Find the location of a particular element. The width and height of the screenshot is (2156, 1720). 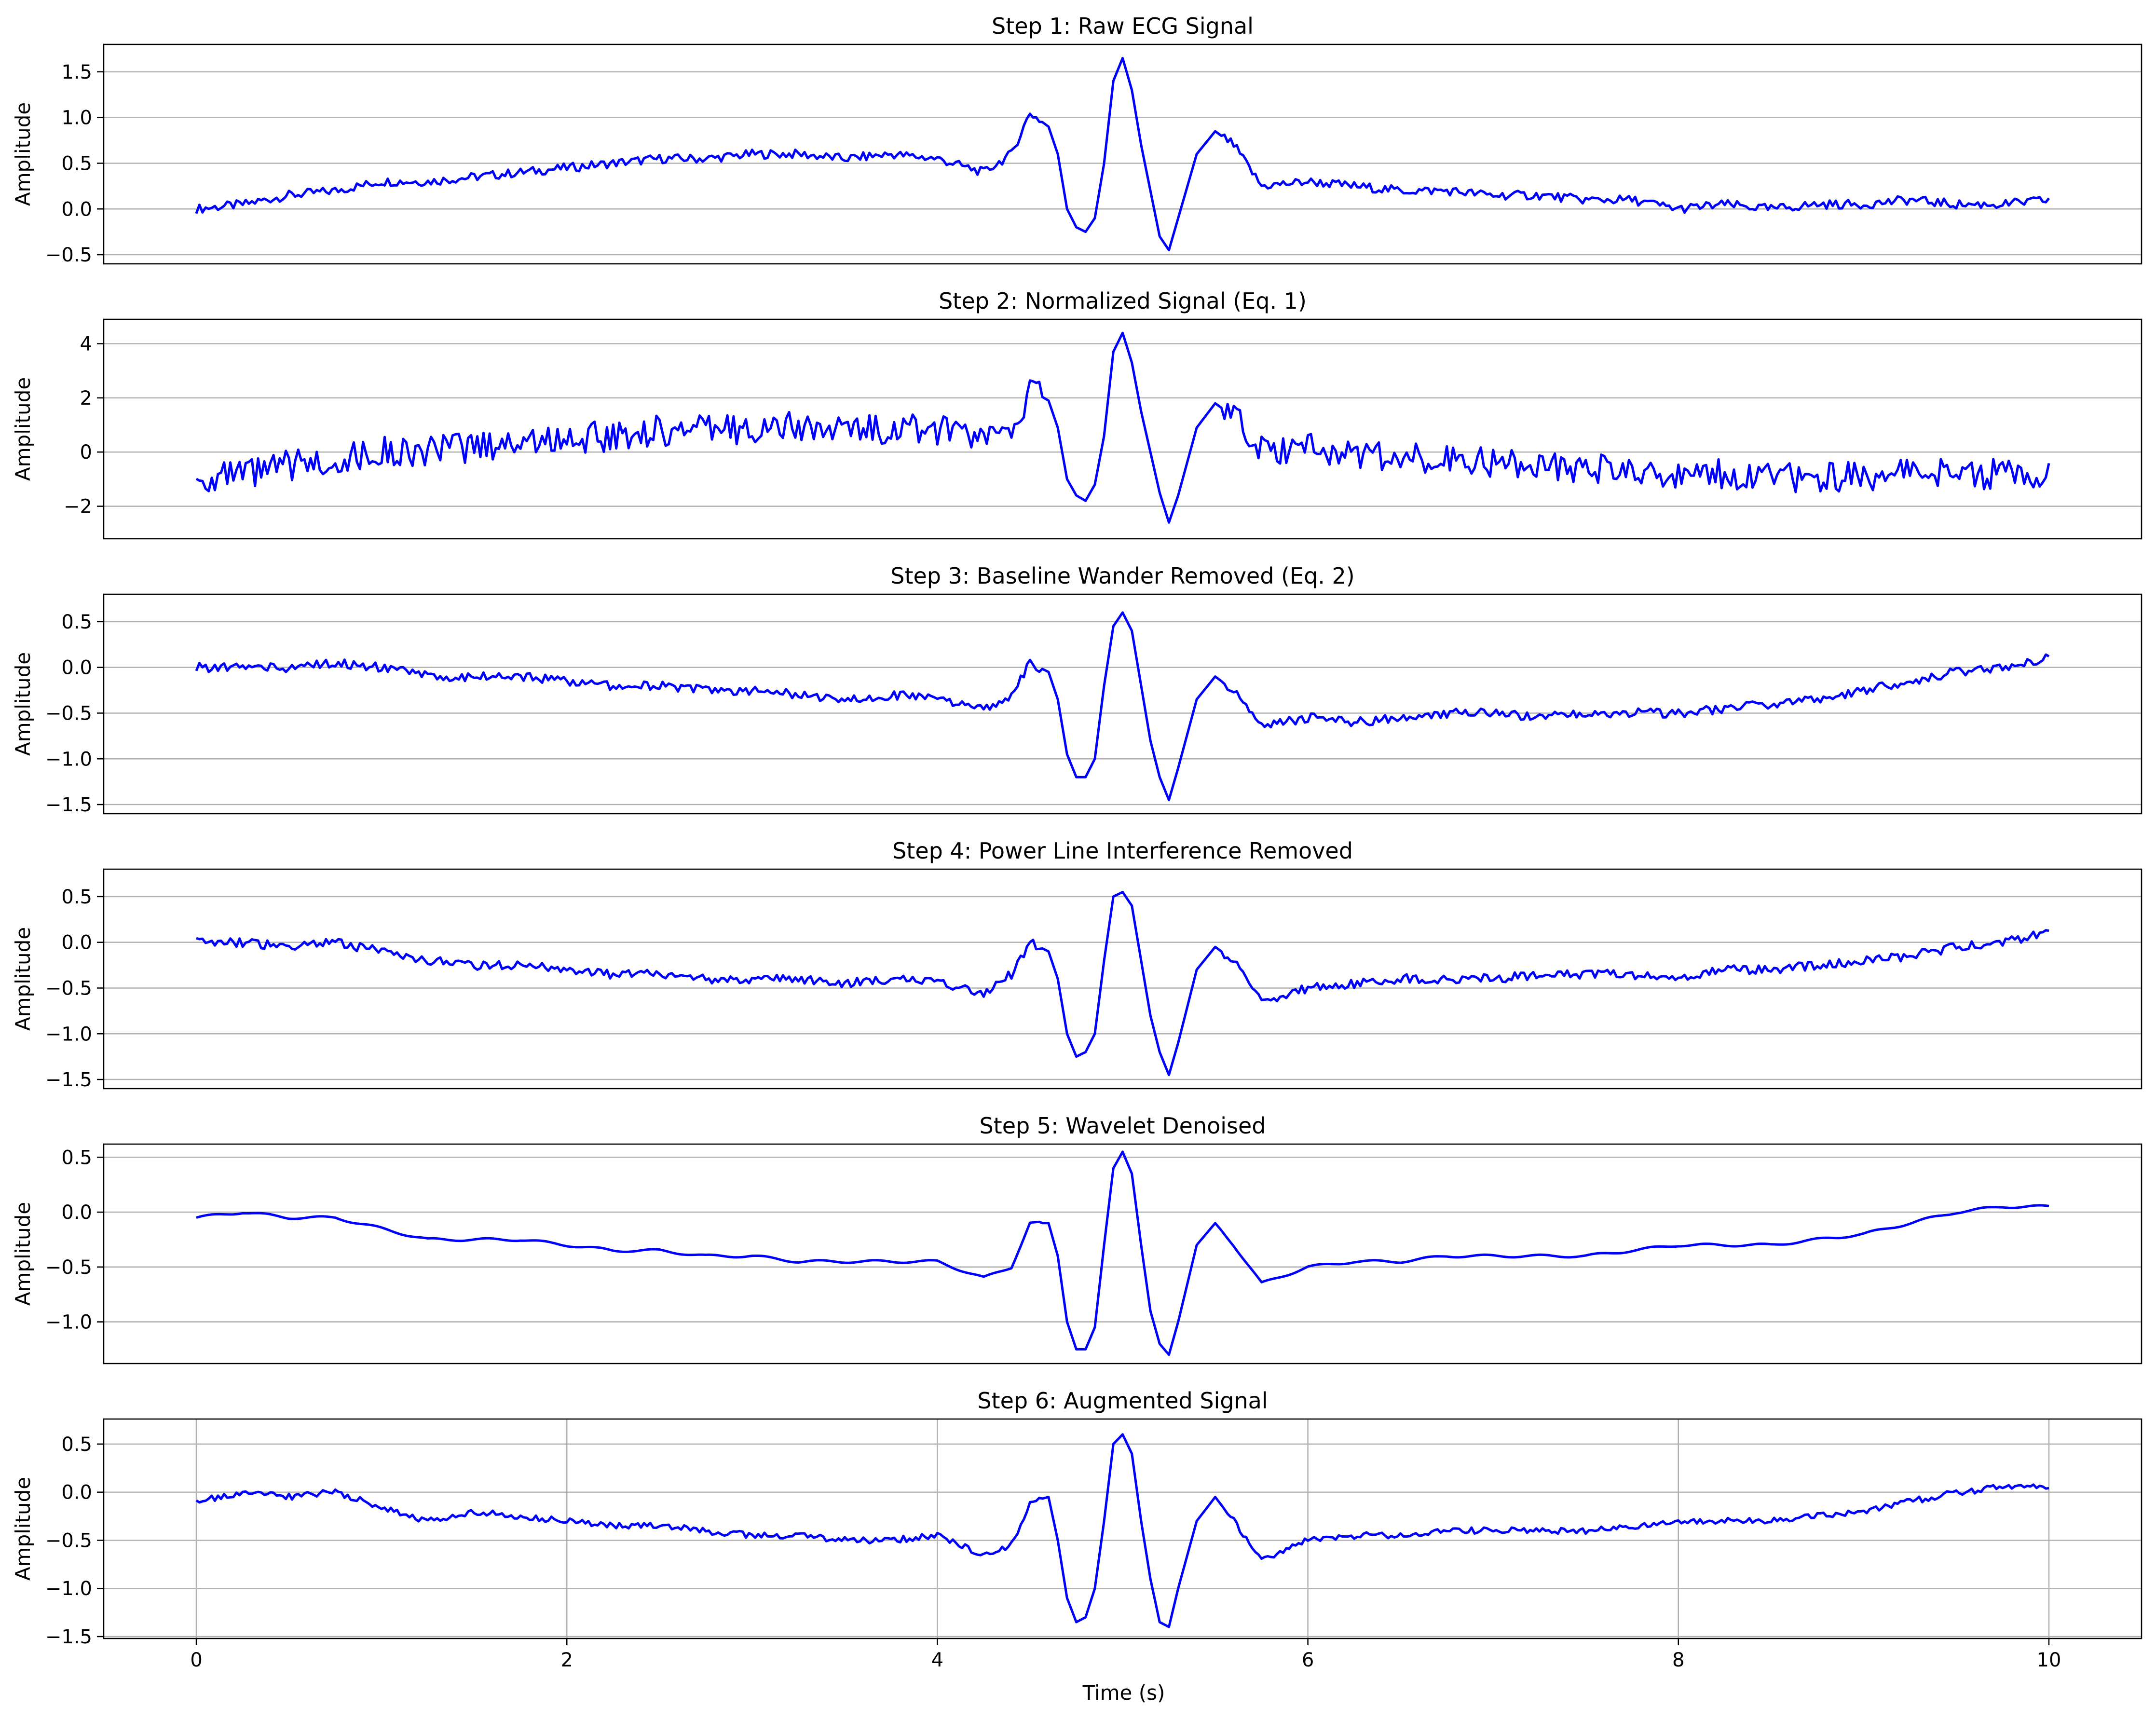

subplot-title: Step 1: Raw ECG Signal is located at coordinates (1123, 26).